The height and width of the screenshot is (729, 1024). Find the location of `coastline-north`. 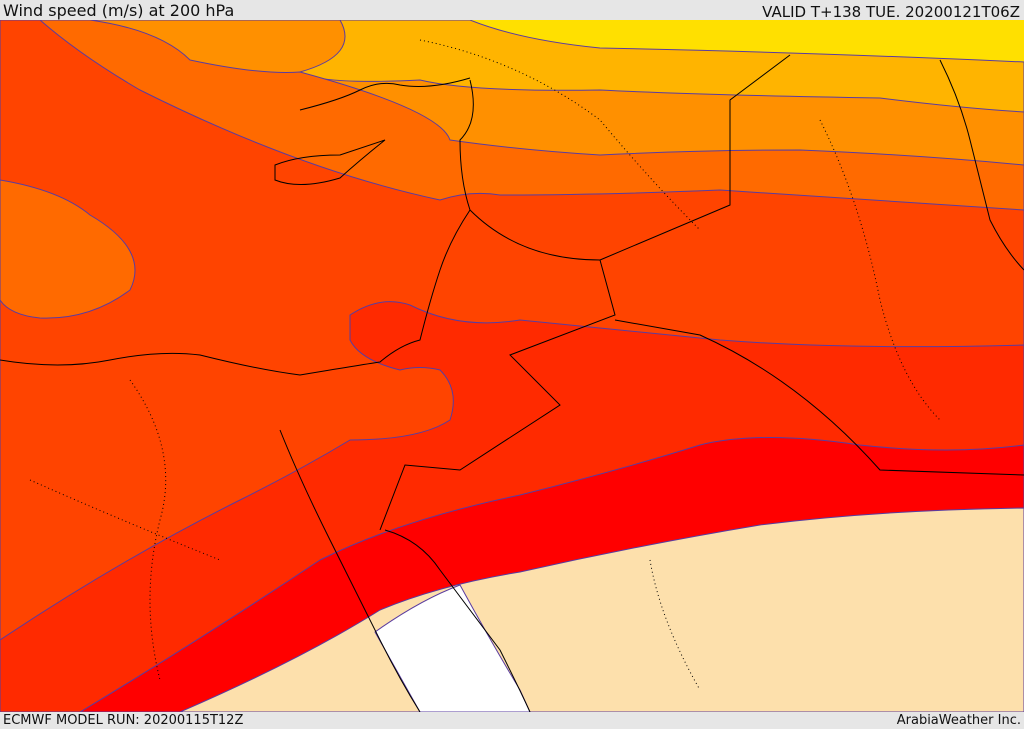

coastline-north is located at coordinates (385, 94).